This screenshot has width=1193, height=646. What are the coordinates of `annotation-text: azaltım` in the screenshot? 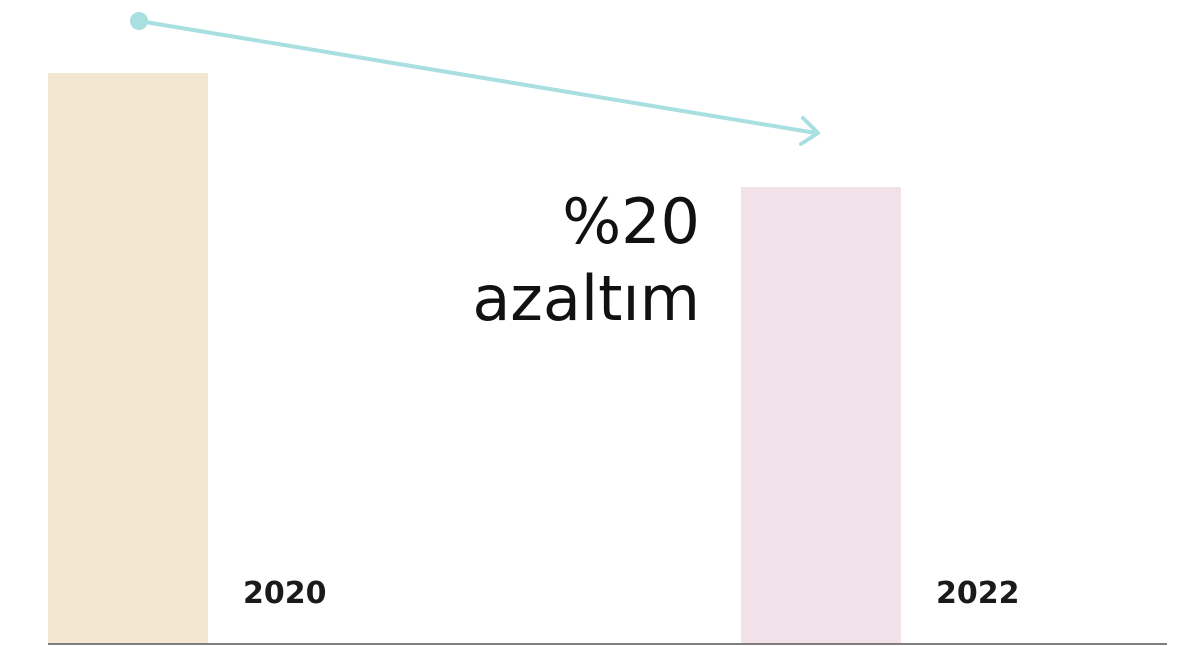 It's located at (586, 298).